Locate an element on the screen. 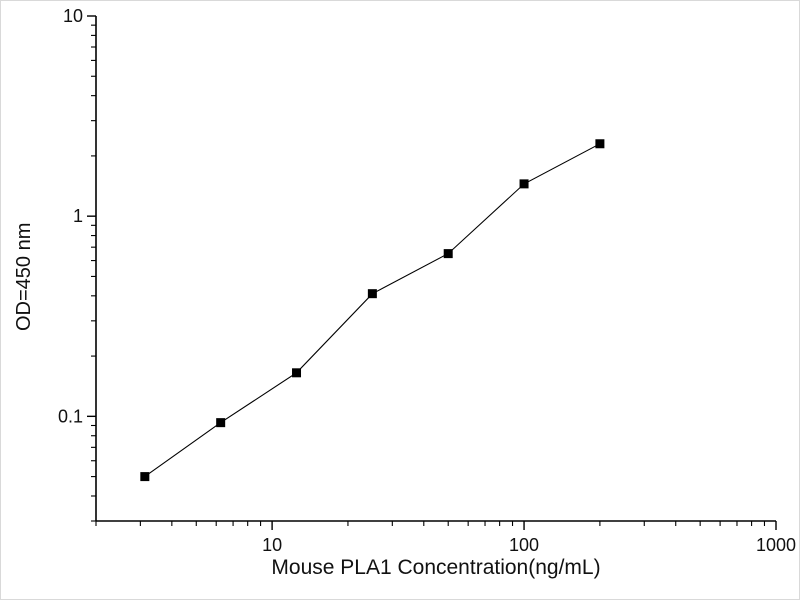 The image size is (800, 600). y-tick-label: 1 is located at coordinates (78, 216).